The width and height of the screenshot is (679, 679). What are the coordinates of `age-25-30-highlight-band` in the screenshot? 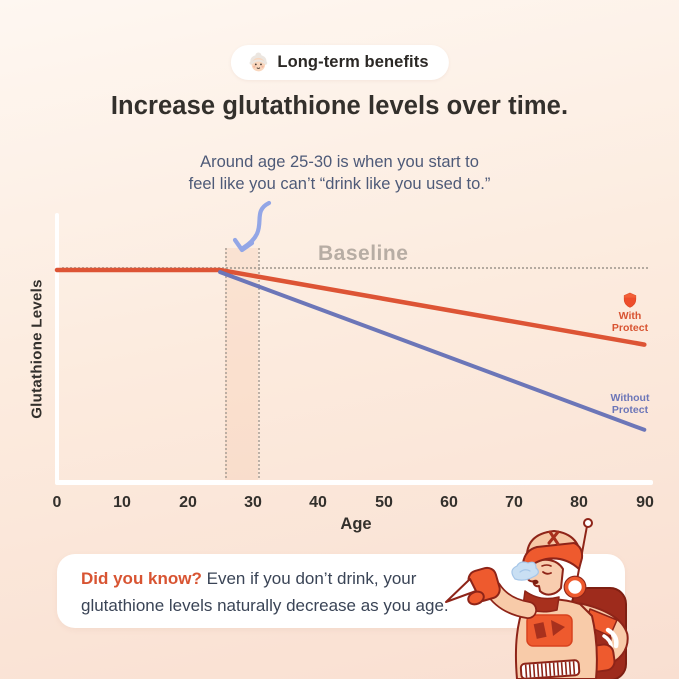 It's located at (241, 365).